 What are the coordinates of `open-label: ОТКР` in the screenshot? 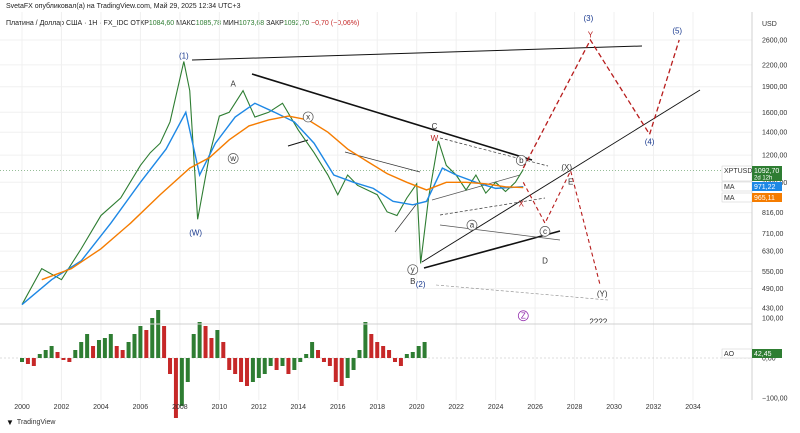 It's located at (139, 23).